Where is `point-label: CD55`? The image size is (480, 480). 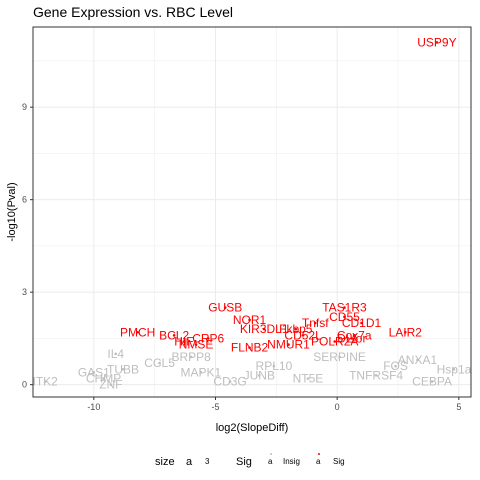
point-label: CD55 is located at coordinates (344, 317).